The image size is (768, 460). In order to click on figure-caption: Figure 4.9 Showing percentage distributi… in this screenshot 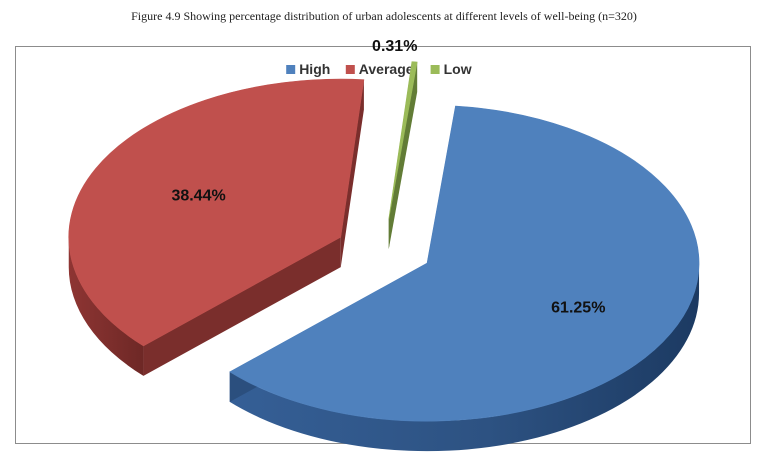, I will do `click(384, 16)`.